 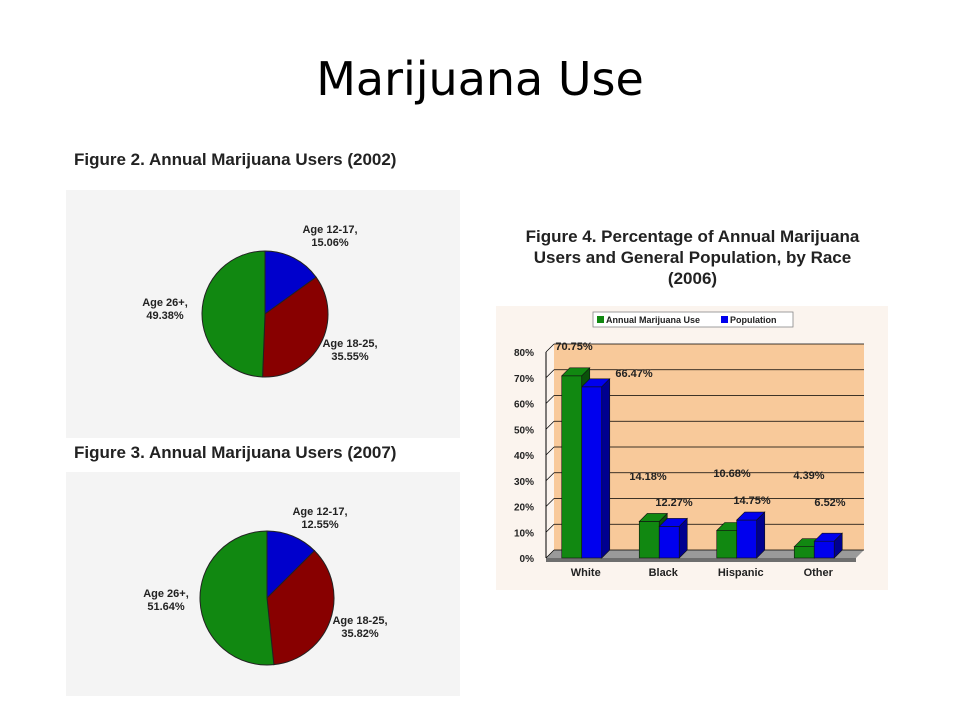 I want to click on legend-label: Population, so click(x=753, y=320).